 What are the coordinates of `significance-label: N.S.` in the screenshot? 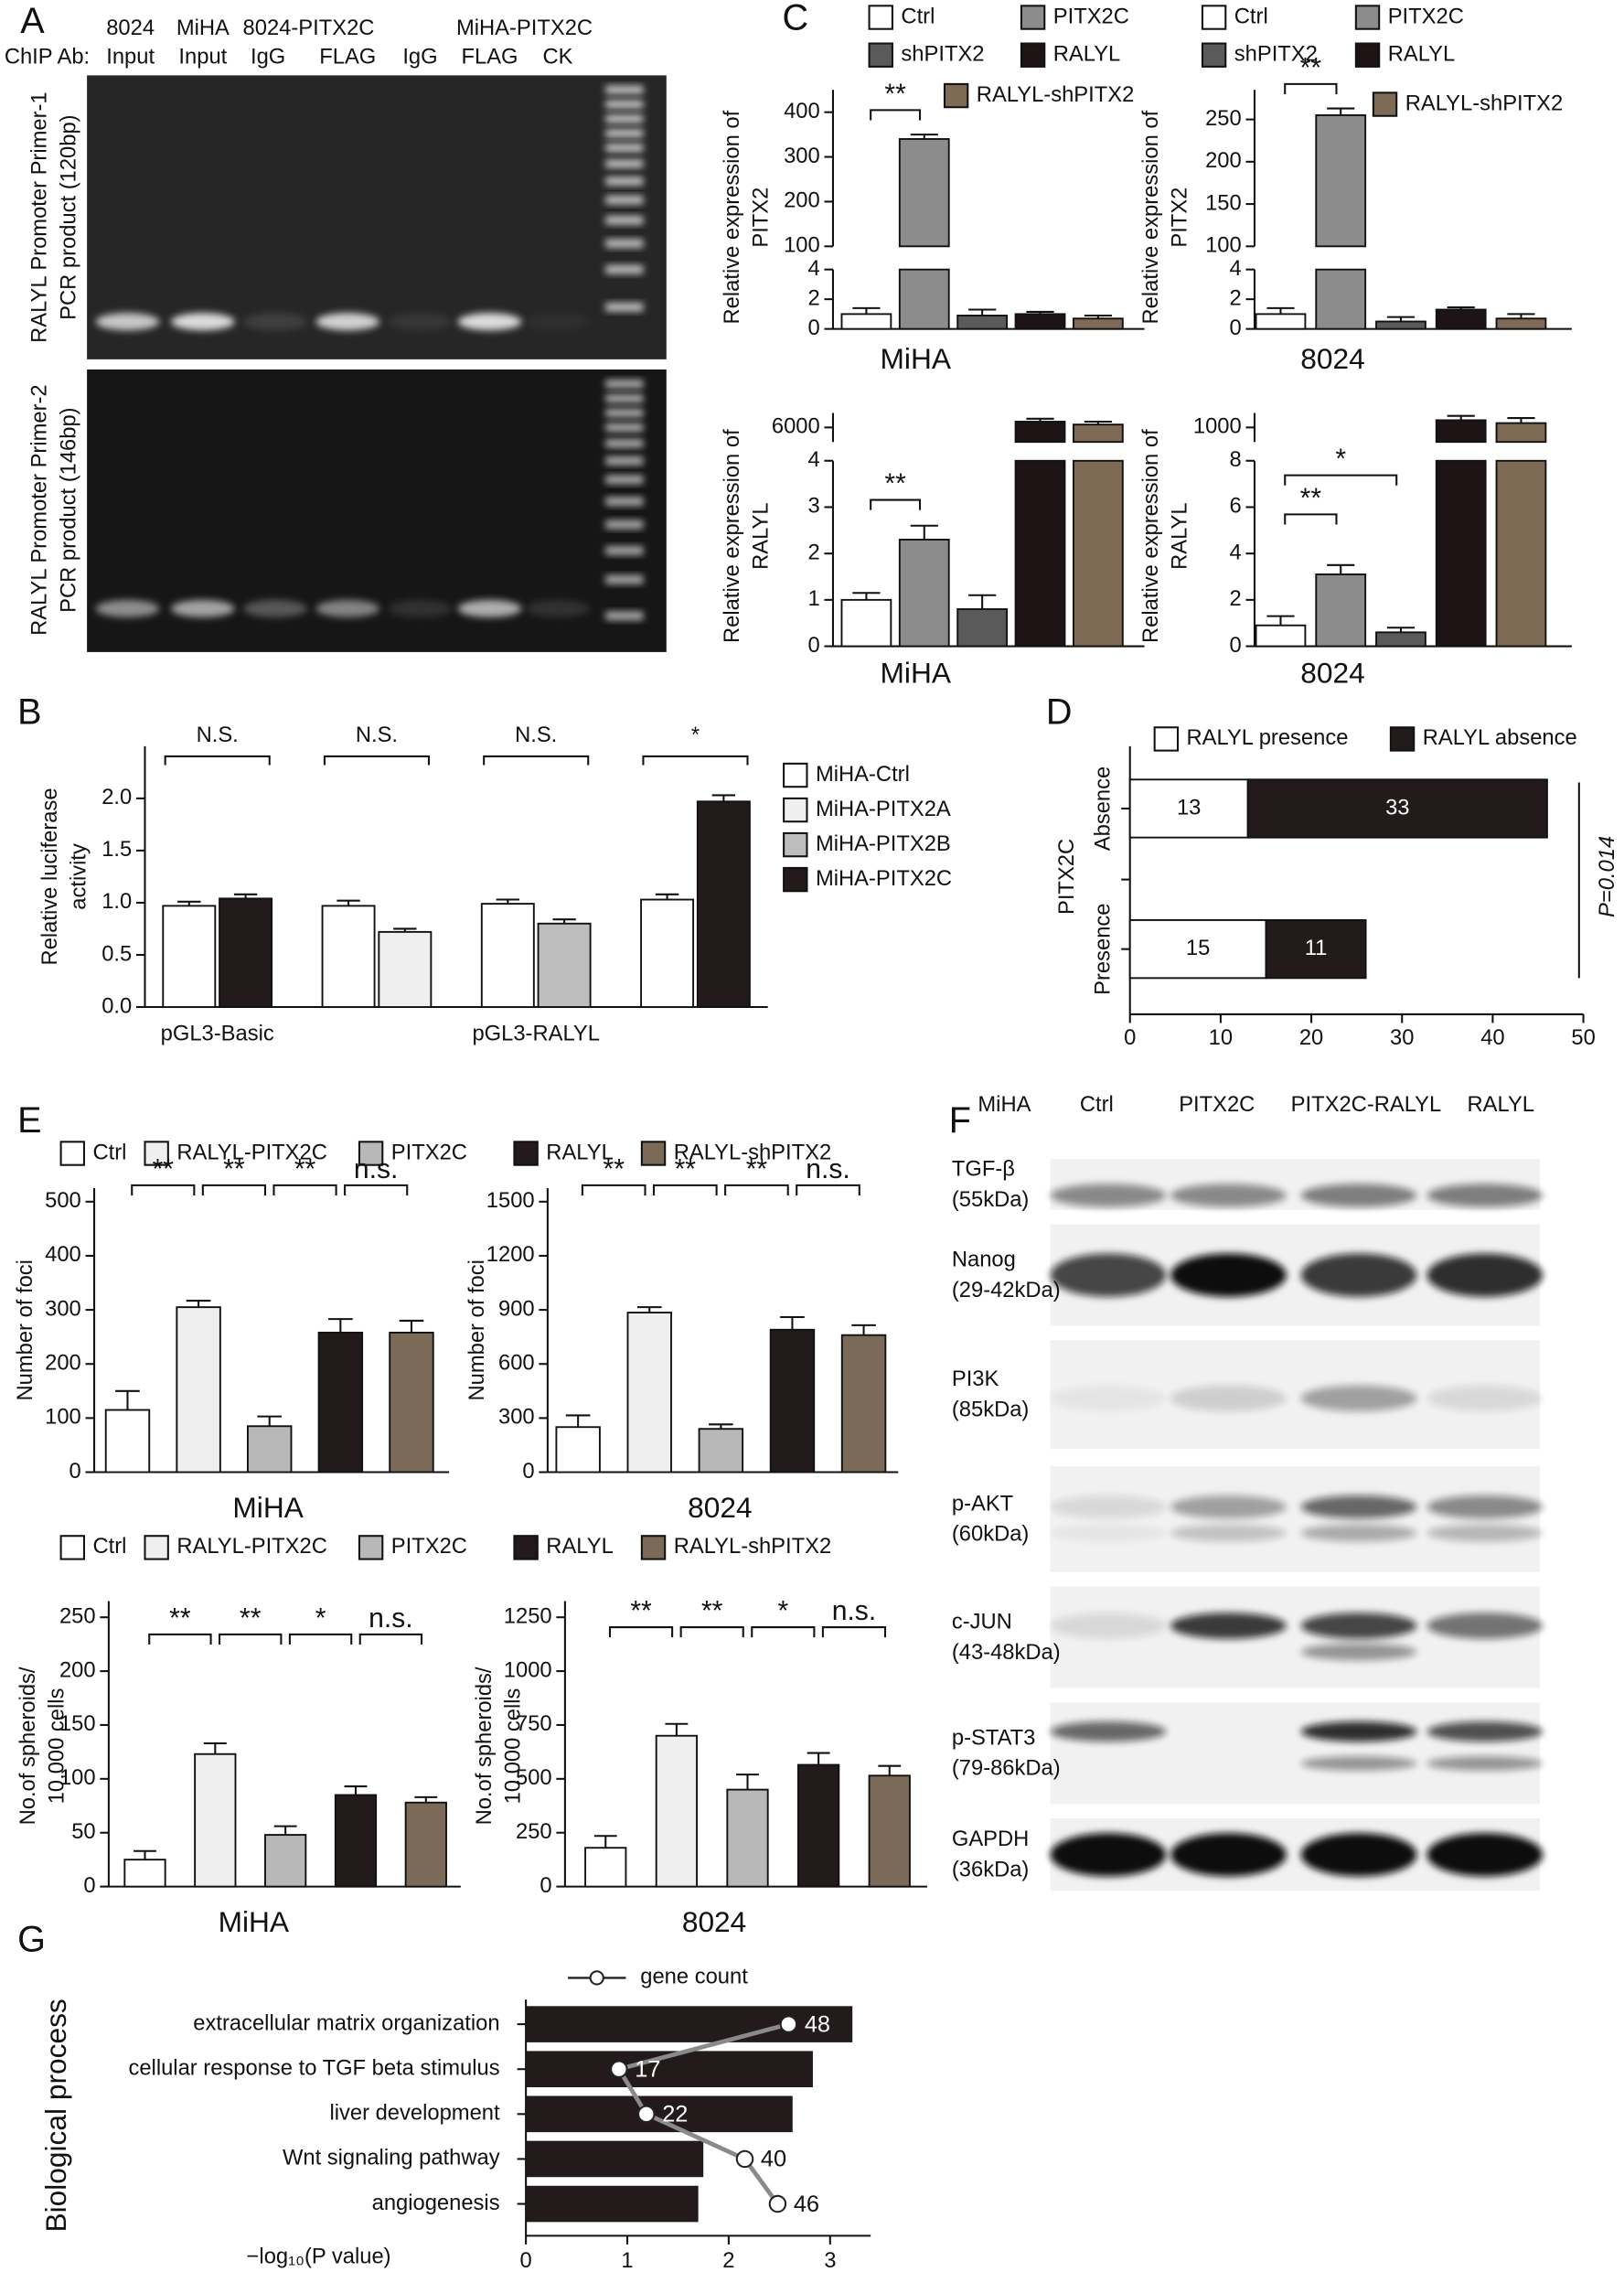 It's located at (536, 735).